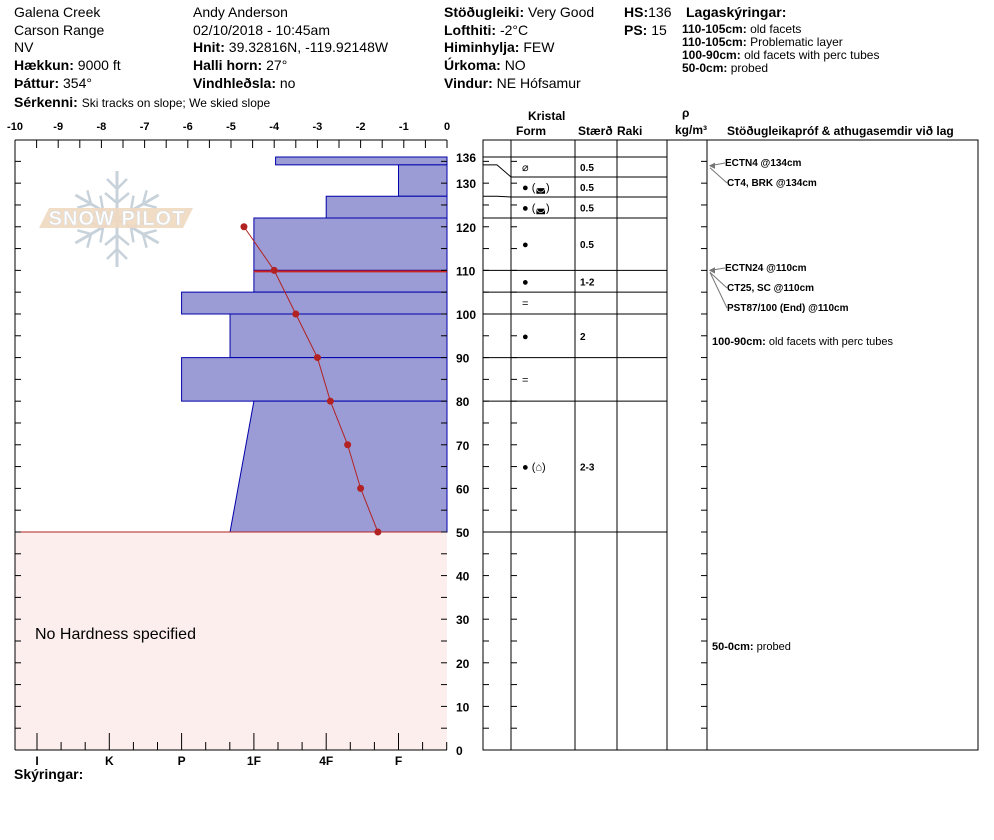 The height and width of the screenshot is (840, 994). I want to click on air-temp: Lofthiti: -2°C, so click(486, 30).